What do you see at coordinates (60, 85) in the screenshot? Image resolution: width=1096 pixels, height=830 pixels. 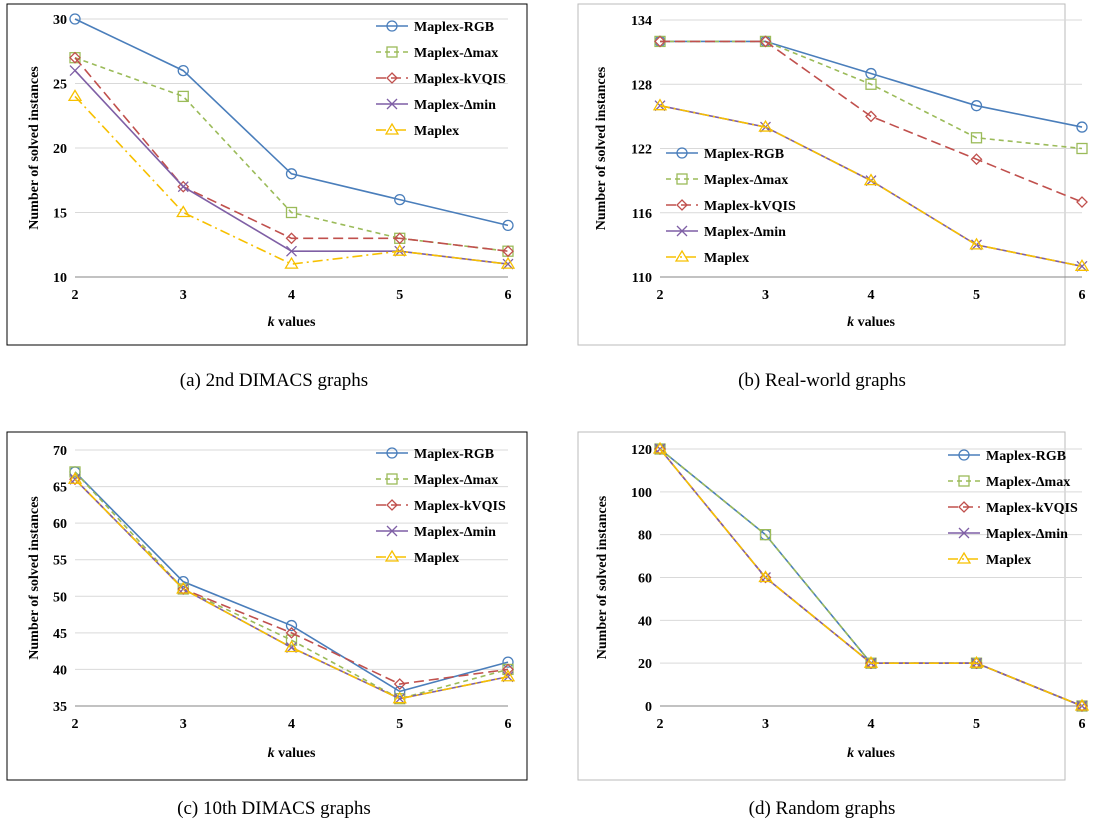 I see `y-tick-label: 25` at bounding box center [60, 85].